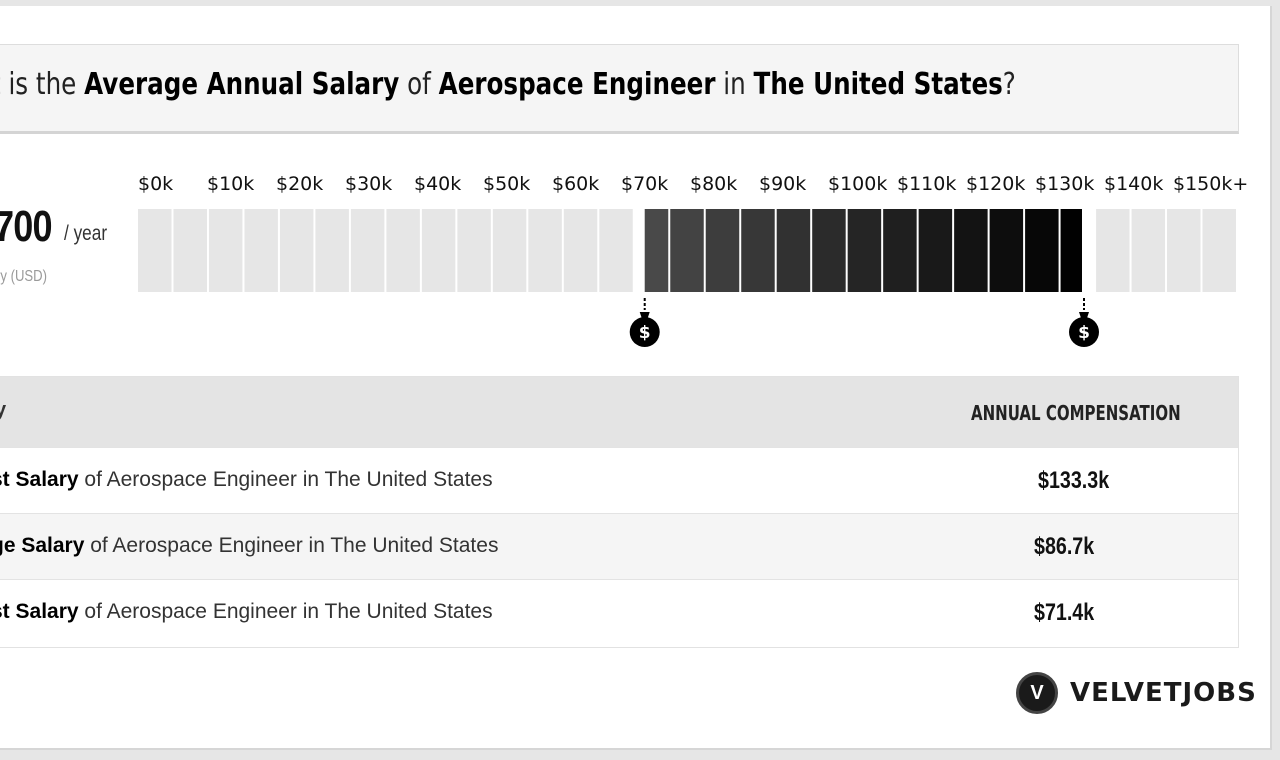 The height and width of the screenshot is (760, 1280). I want to click on tick-label: $80k, so click(713, 184).